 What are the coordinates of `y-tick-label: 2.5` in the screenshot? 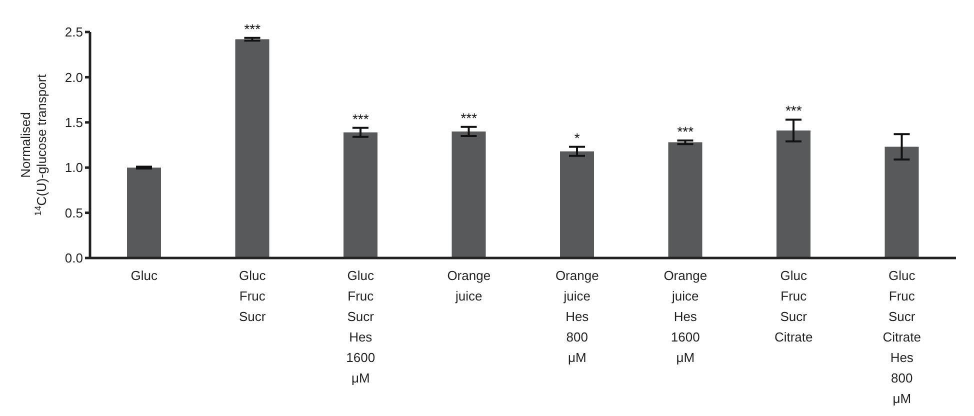 It's located at (73, 32).